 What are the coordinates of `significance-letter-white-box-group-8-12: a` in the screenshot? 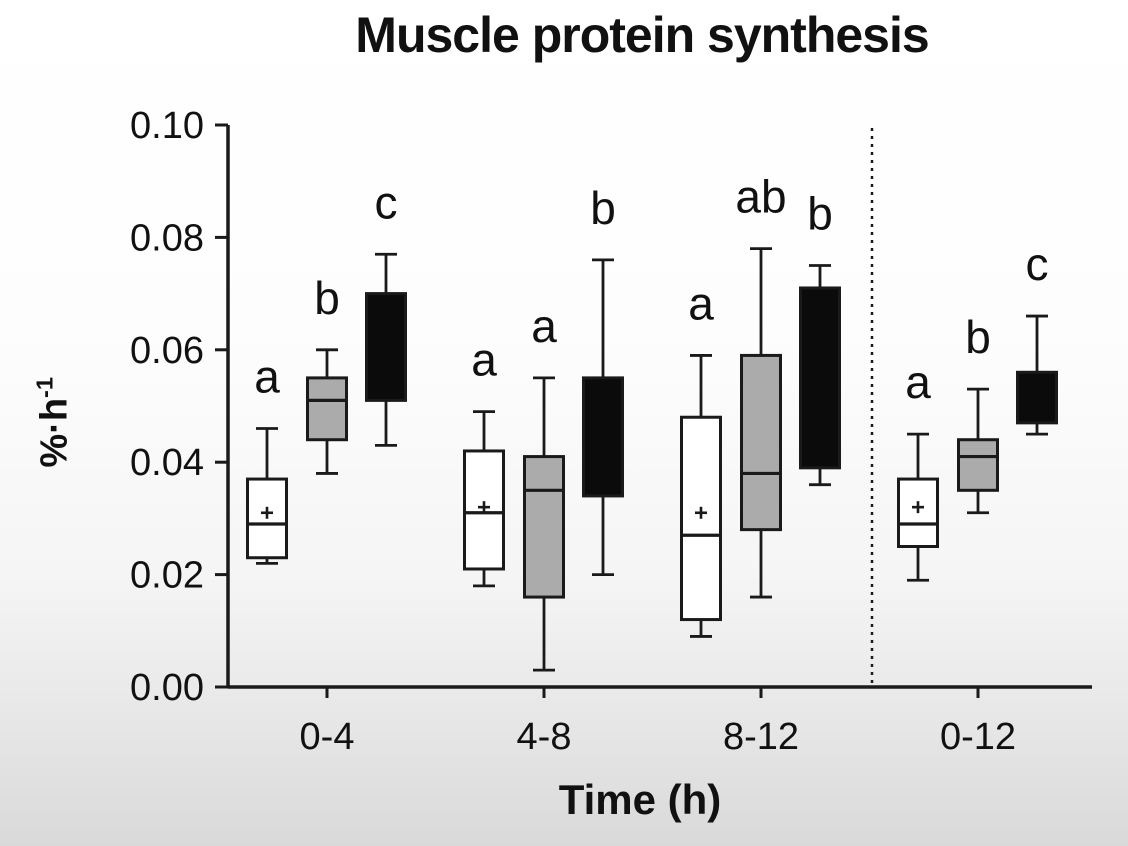 It's located at (701, 303).